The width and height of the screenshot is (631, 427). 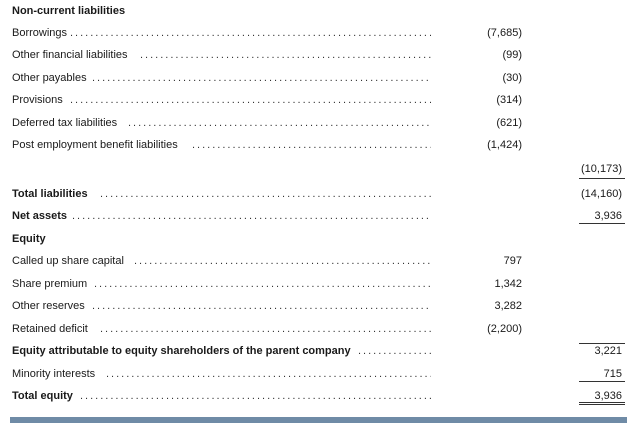 I want to click on row-label: Retained deficit, so click(x=50, y=329).